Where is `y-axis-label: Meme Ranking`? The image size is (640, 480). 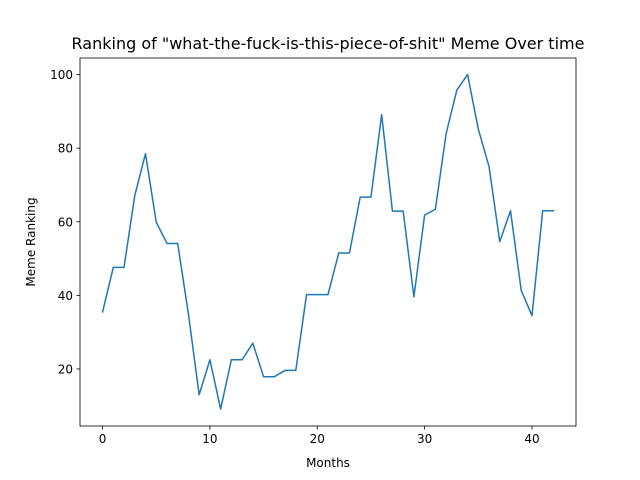
y-axis-label: Meme Ranking is located at coordinates (31, 241).